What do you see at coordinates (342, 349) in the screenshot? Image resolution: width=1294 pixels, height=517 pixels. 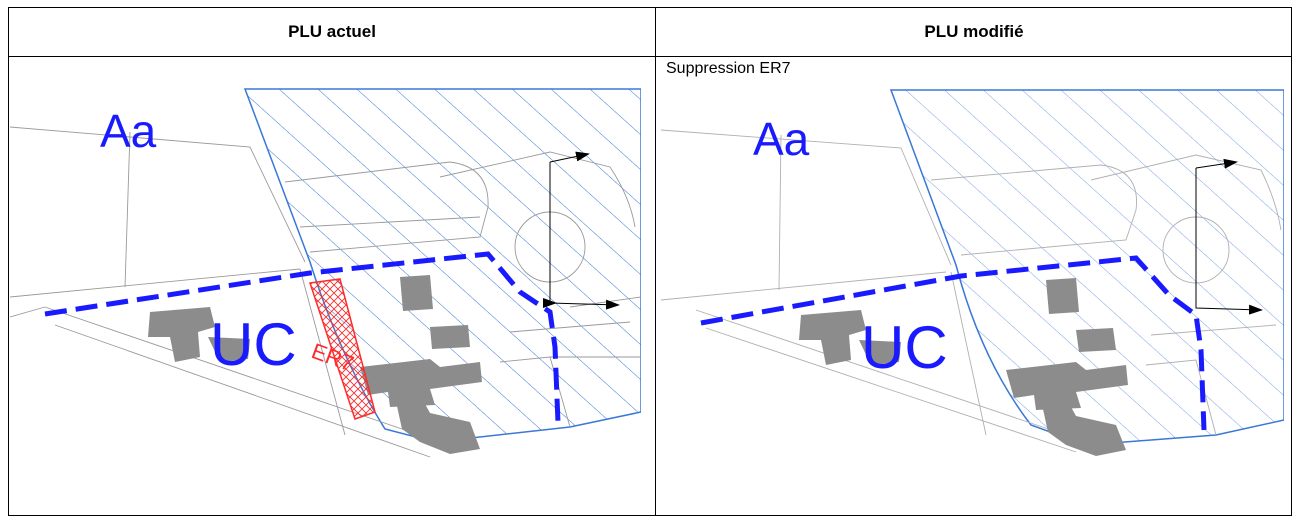 I see `reserved-area-er7` at bounding box center [342, 349].